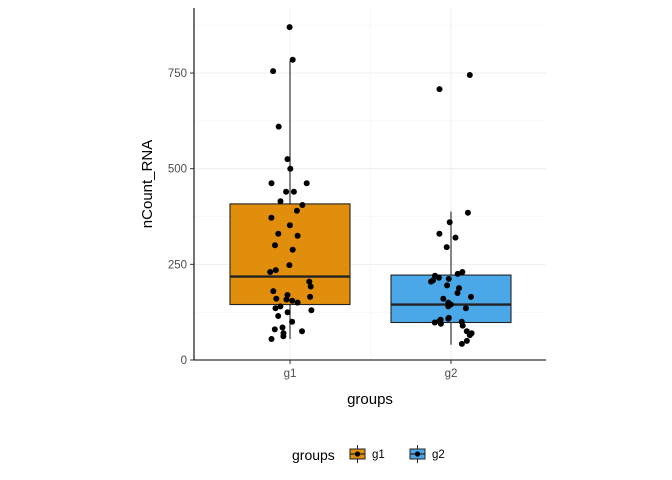  Describe the element at coordinates (357, 454) in the screenshot. I see `legend-key-point-g1` at that location.